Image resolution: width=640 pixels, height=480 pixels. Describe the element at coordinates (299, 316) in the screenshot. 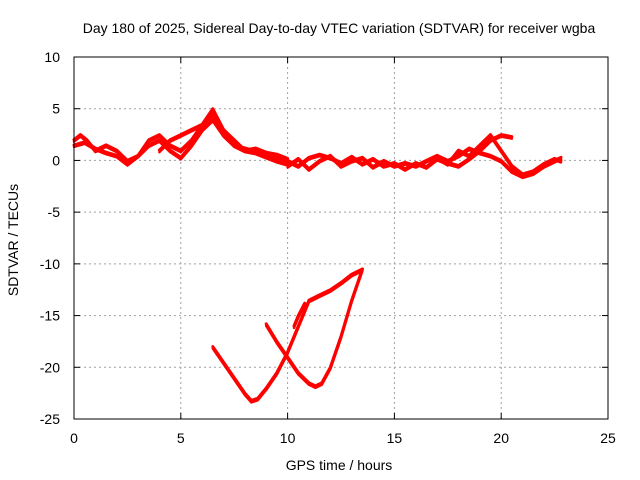

I see `series-line-shadow-satellite-track-i` at that location.